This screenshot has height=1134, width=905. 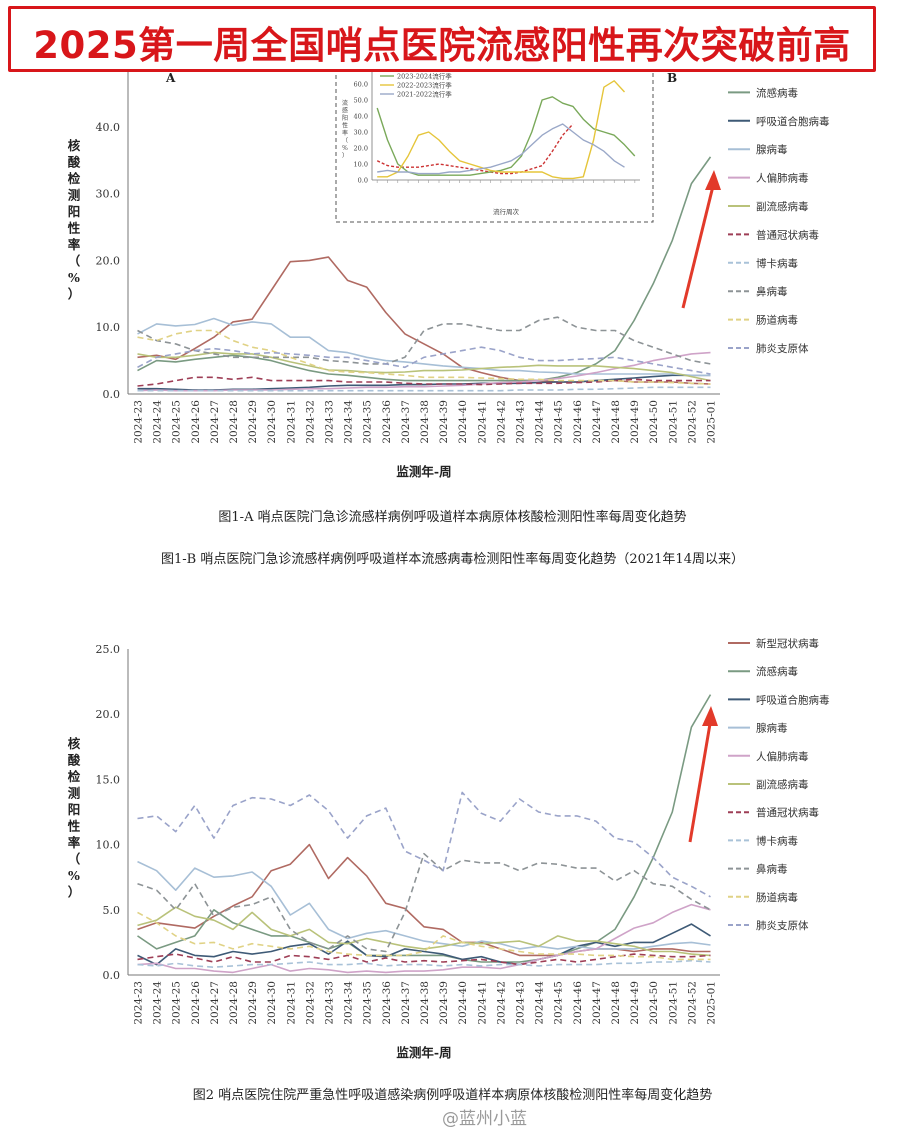 I want to click on y-tick-label: 25.0, so click(x=108, y=649).